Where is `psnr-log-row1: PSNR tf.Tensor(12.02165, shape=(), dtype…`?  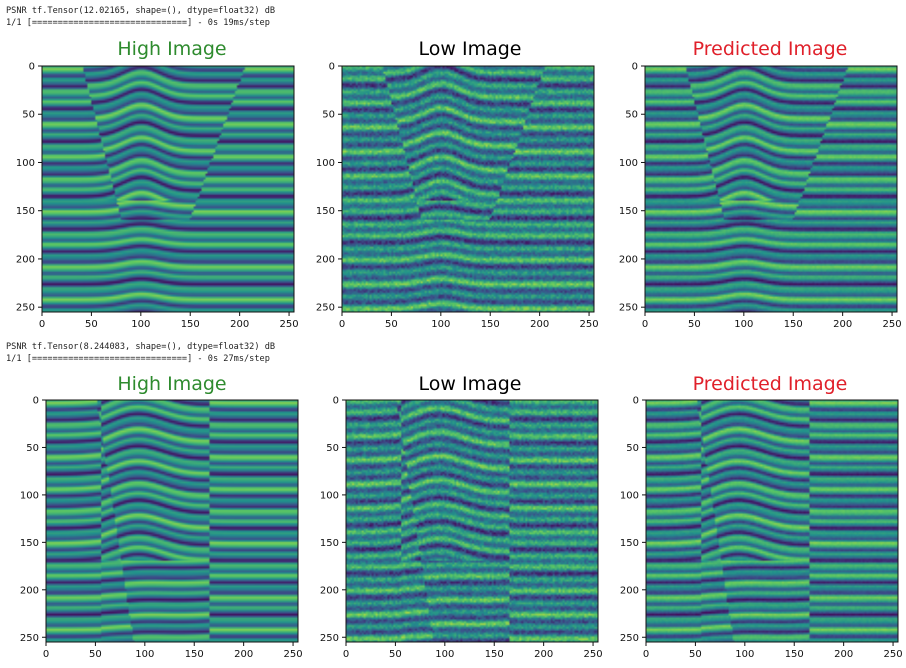
psnr-log-row1: PSNR tf.Tensor(12.02165, shape=(), dtype… is located at coordinates (141, 11).